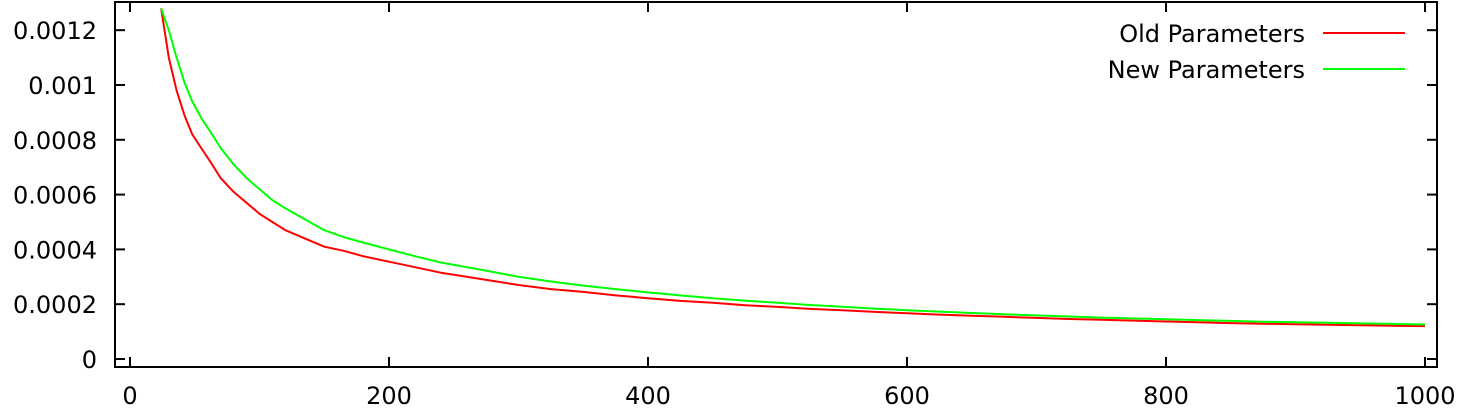 This screenshot has height=412, width=1465. I want to click on x-tick-label: 800, so click(1166, 396).